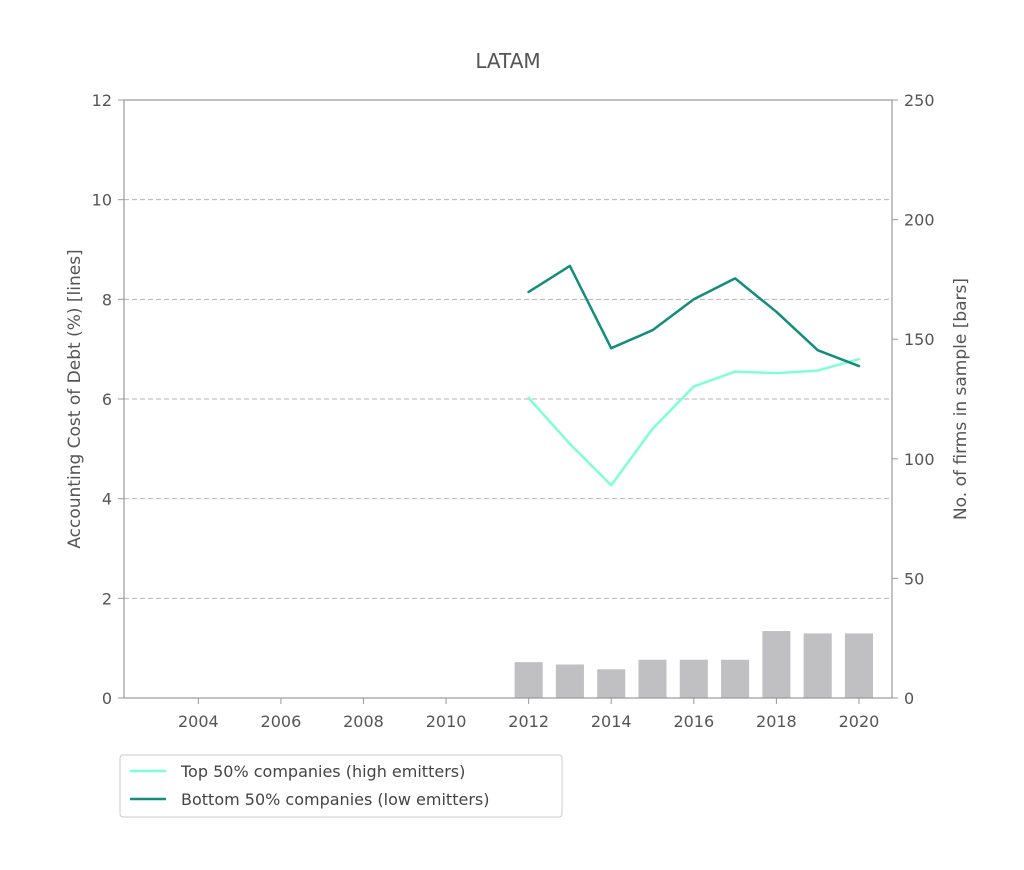 The width and height of the screenshot is (1024, 870). What do you see at coordinates (919, 220) in the screenshot?
I see `y2-tick-label: 200` at bounding box center [919, 220].